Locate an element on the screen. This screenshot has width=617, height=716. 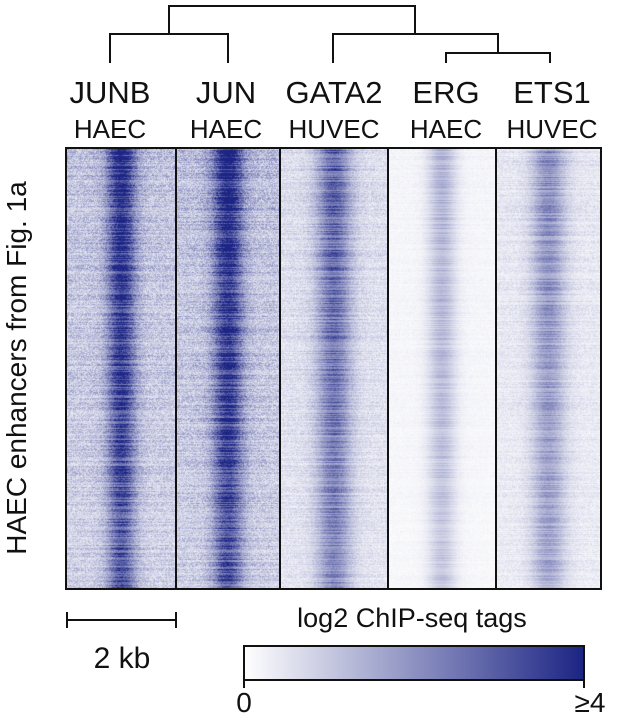
column-factor-label: GATA2 is located at coordinates (333, 92).